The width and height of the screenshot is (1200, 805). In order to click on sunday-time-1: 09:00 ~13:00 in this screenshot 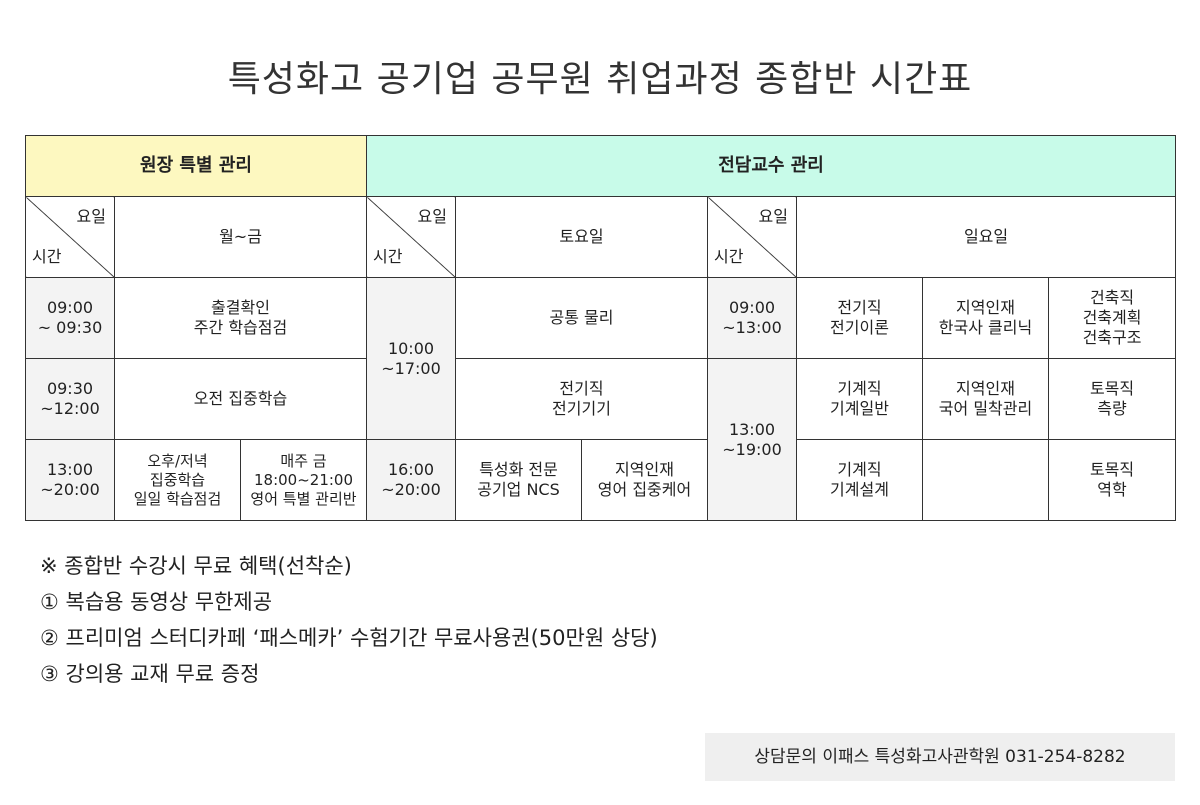, I will do `click(752, 318)`.